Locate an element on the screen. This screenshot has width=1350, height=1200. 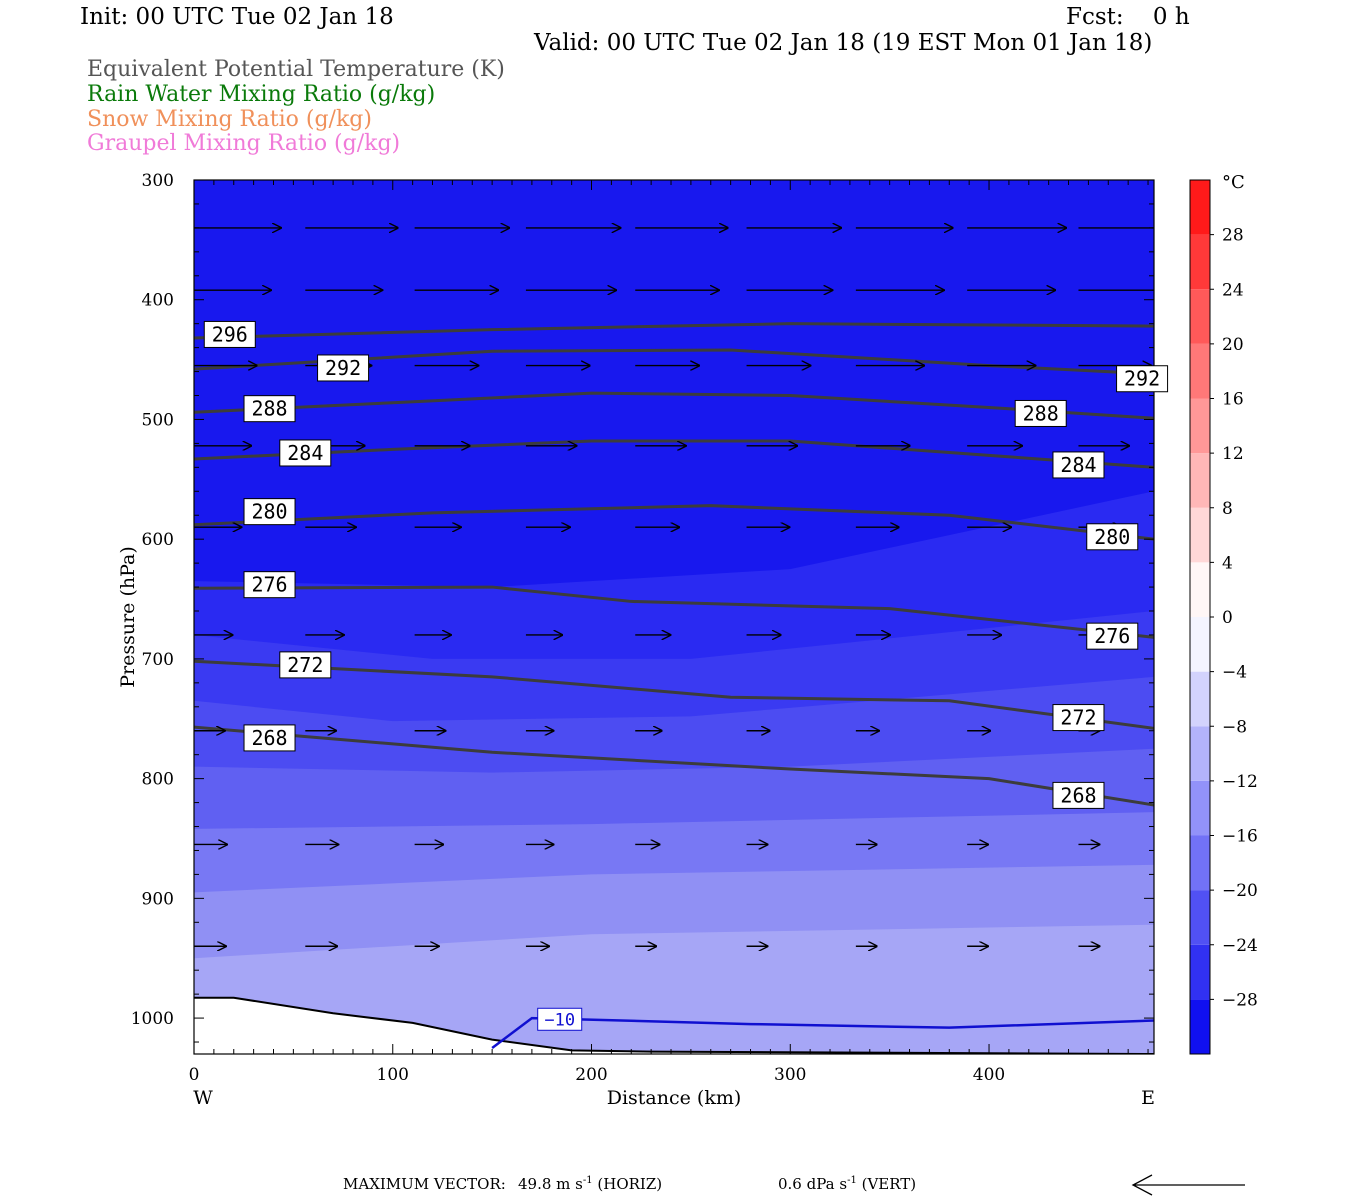
y-tick-label: 600 is located at coordinates (158, 540).